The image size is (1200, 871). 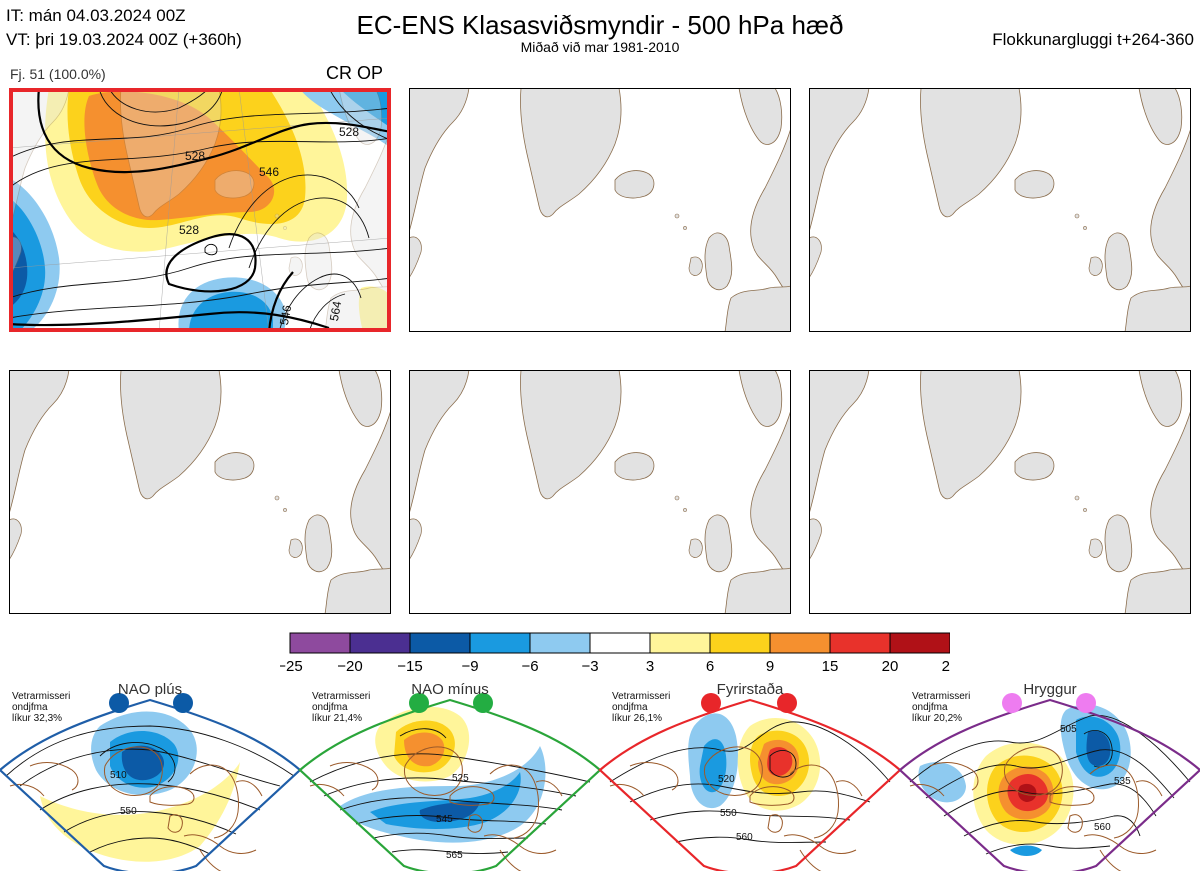 What do you see at coordinates (58, 74) in the screenshot?
I see `cluster-label: Fj. 51 (100.0%)` at bounding box center [58, 74].